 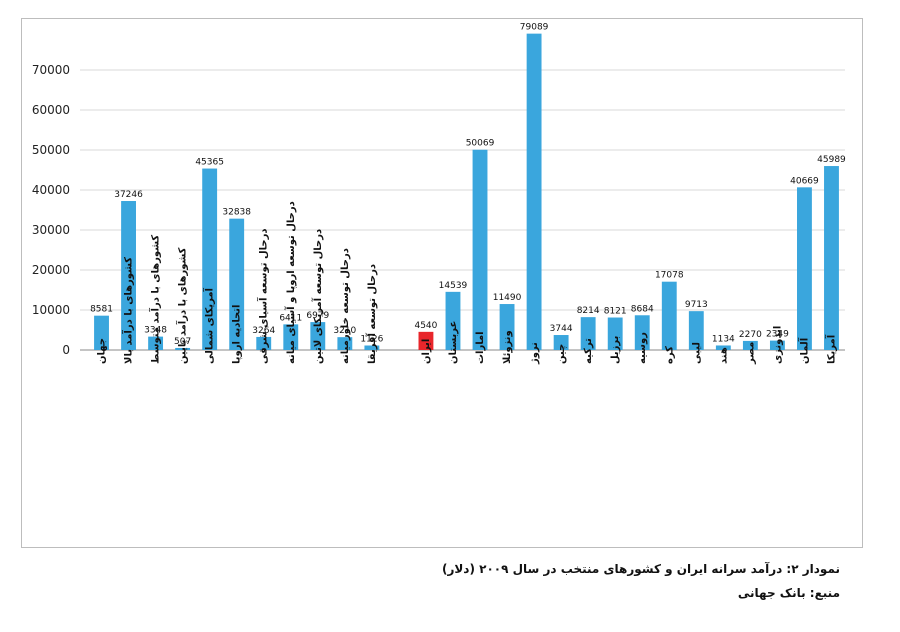 What do you see at coordinates (830, 349) in the screenshot?
I see `x-tick-label: آمریکا` at bounding box center [830, 349].